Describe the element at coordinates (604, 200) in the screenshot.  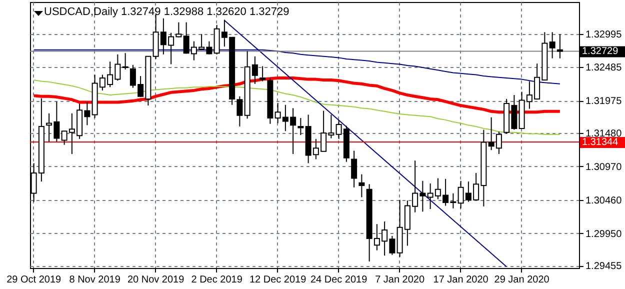
I see `y-tick-label: 1.30460` at that location.